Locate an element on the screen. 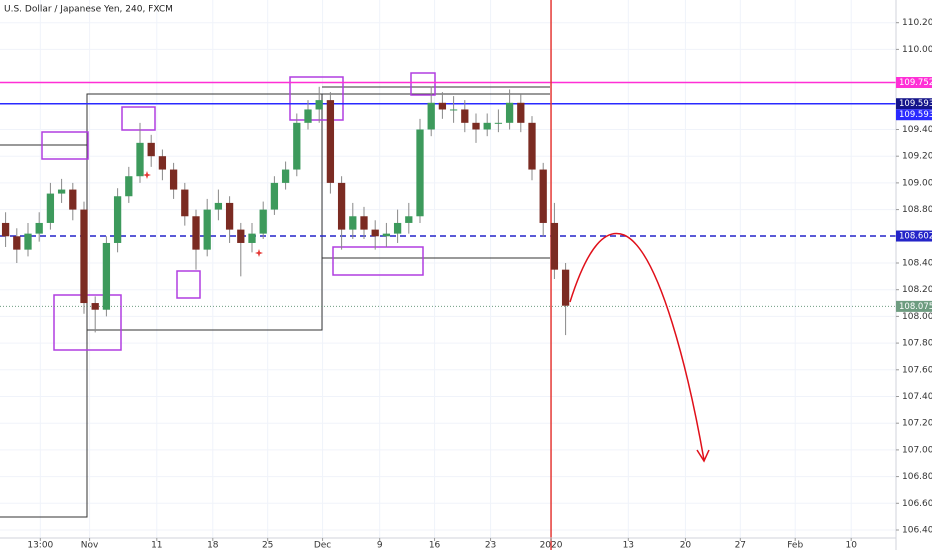  forecast-arrow is located at coordinates (637, 346).